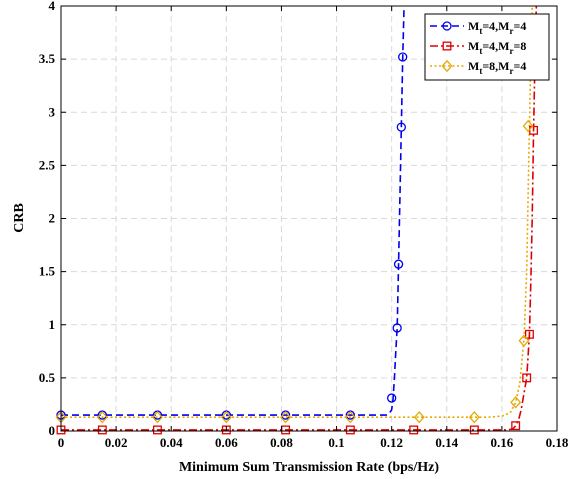 Image resolution: width=585 pixels, height=479 pixels. Describe the element at coordinates (226, 442) in the screenshot. I see `x-tick-label: 0.06` at that location.